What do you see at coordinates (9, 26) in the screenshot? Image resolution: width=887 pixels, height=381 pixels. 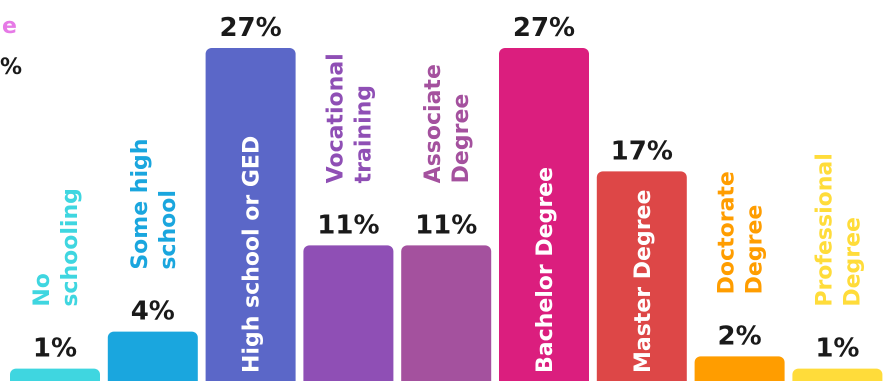 I see `legend-fragment-top: e` at bounding box center [9, 26].